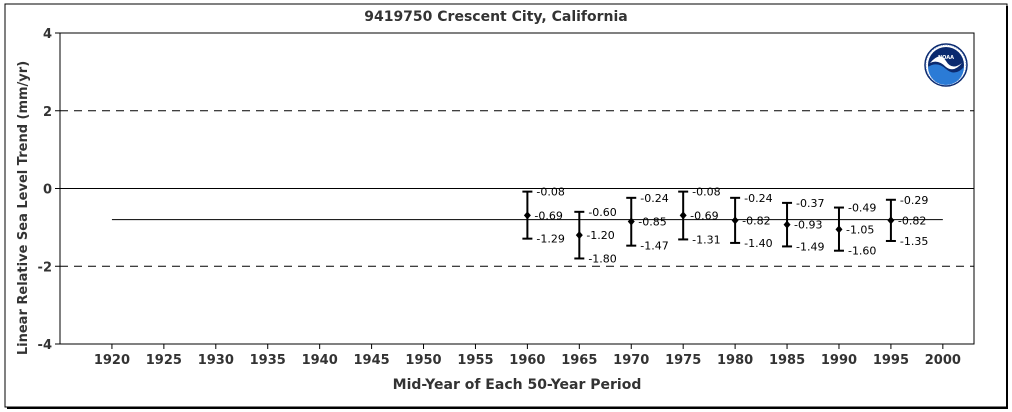 Image resolution: width=1012 pixels, height=412 pixels. I want to click on y-axis-ticks: -4 -2 0 2 4, so click(49, 190).